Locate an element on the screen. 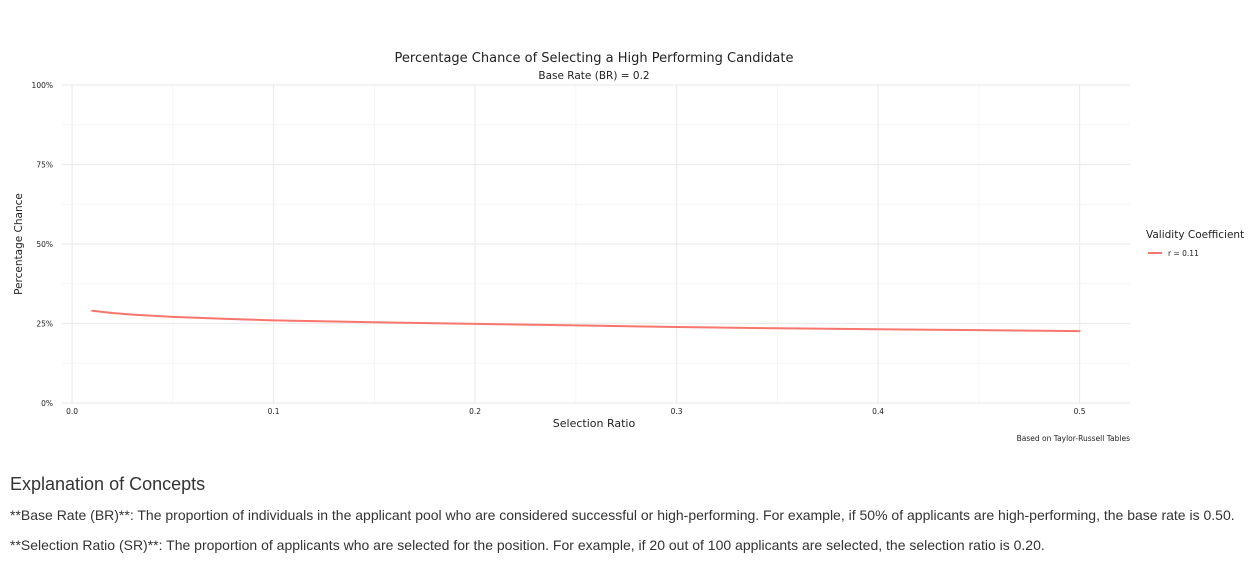  explanation-heading: Explanation of Concepts is located at coordinates (108, 484).